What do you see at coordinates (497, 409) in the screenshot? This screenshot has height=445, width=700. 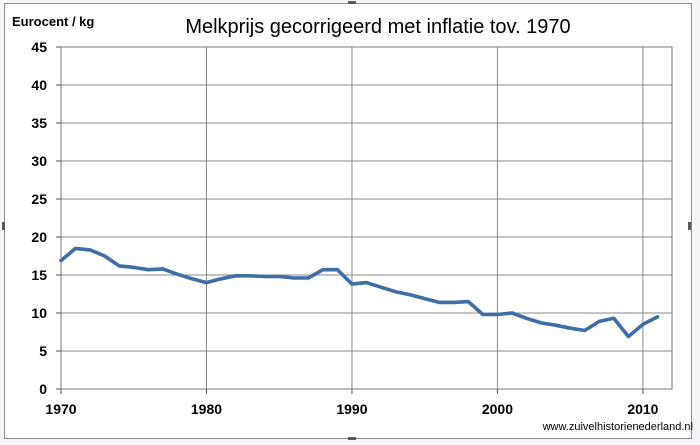 I see `x-tick-label: 2000` at bounding box center [497, 409].